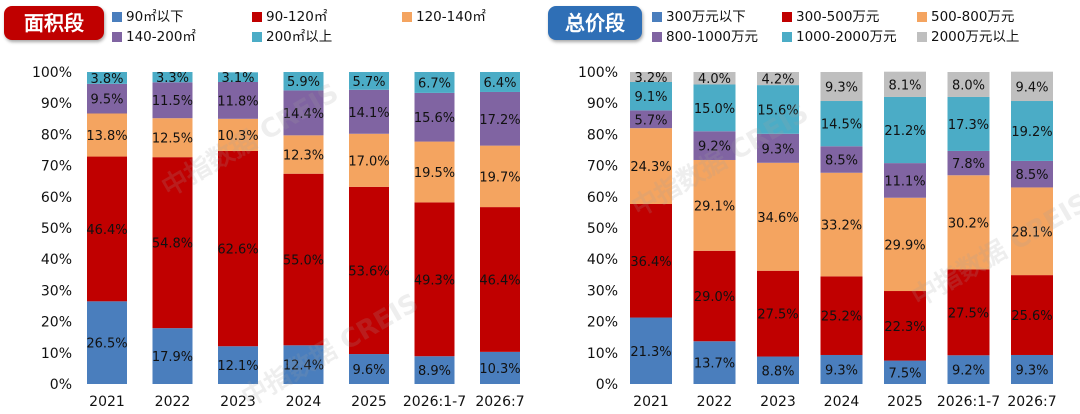  What do you see at coordinates (451, 17) in the screenshot?
I see `legend-label: 120-140㎡` at bounding box center [451, 17].